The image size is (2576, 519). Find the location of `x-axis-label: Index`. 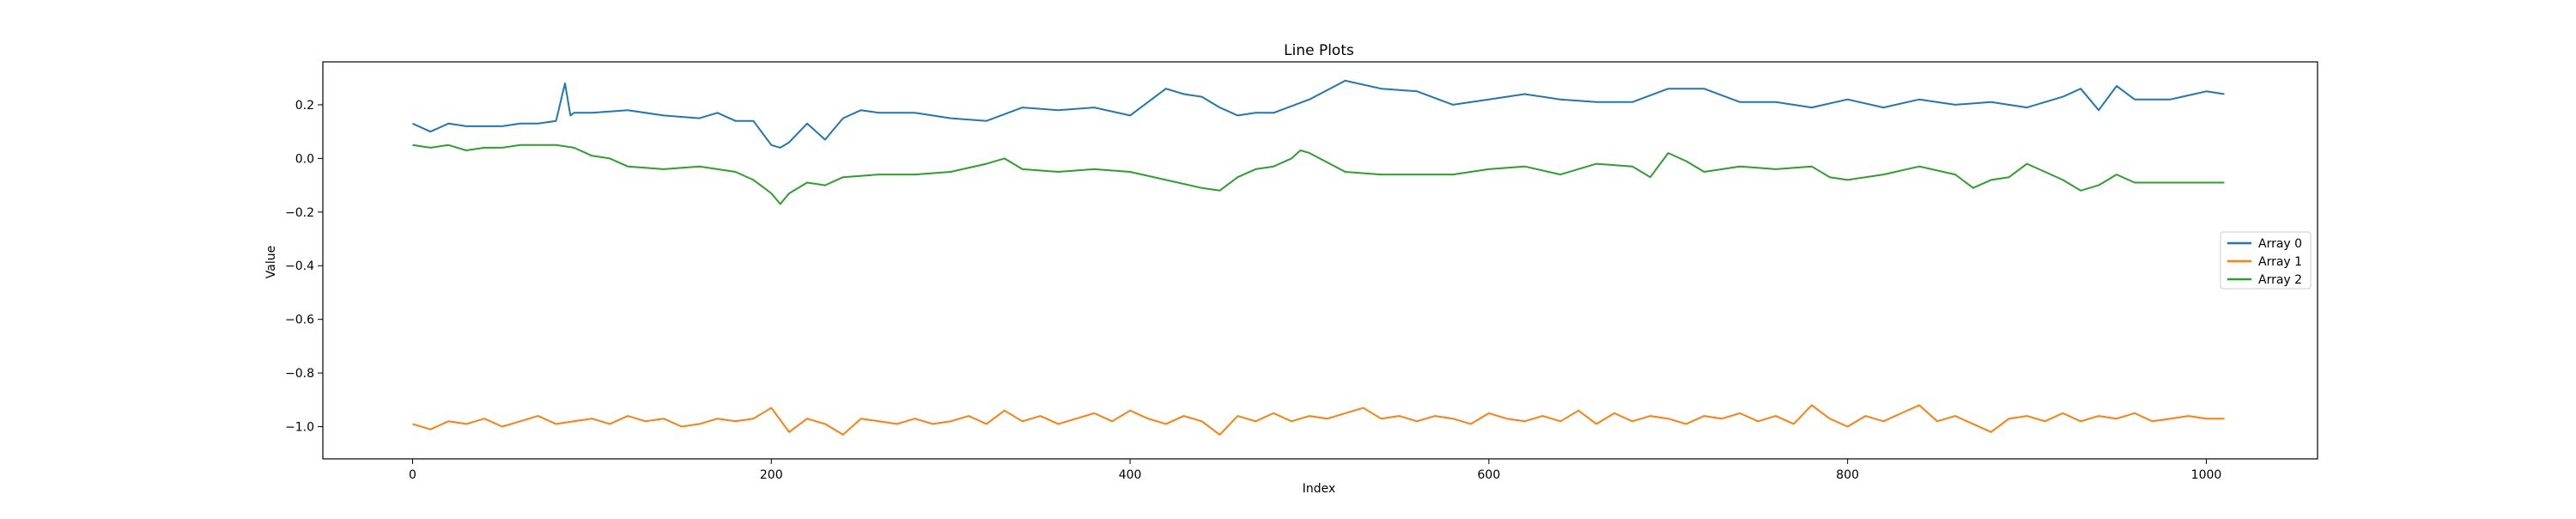

x-axis-label: Index is located at coordinates (1319, 489).